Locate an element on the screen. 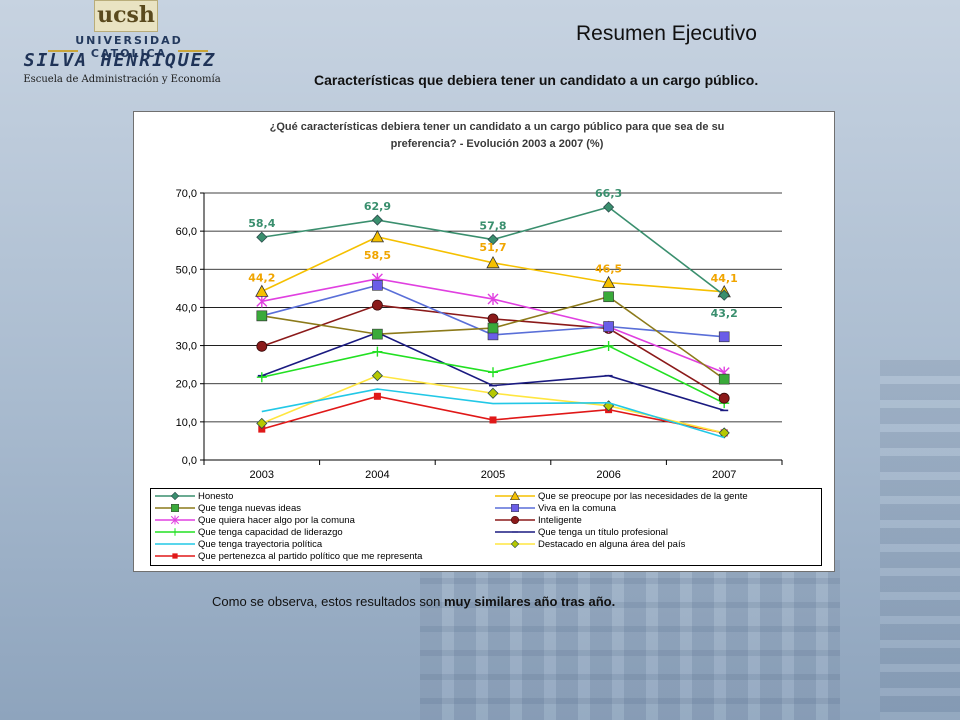  data-label: 62,9 is located at coordinates (377, 206).